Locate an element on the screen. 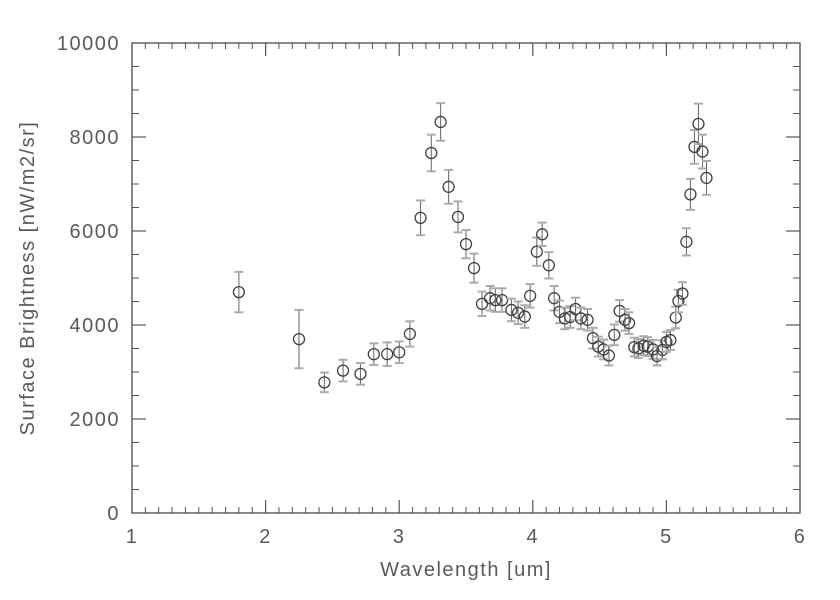 Image resolution: width=840 pixels, height=600 pixels. y-tick-label: 10000 is located at coordinates (88, 44).